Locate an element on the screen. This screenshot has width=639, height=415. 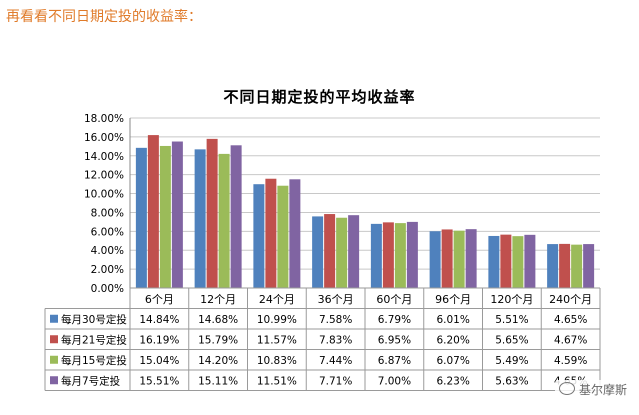
y-tick-label: 8.00% is located at coordinates (107, 213).